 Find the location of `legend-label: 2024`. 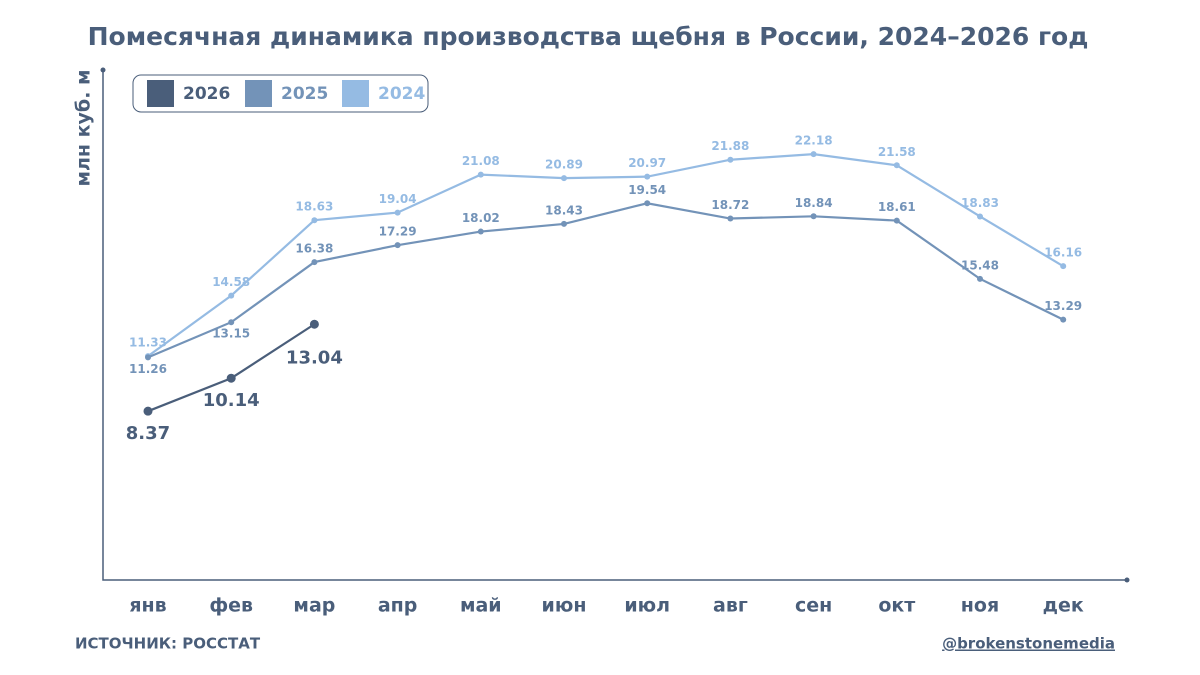

legend-label: 2024 is located at coordinates (401, 94).